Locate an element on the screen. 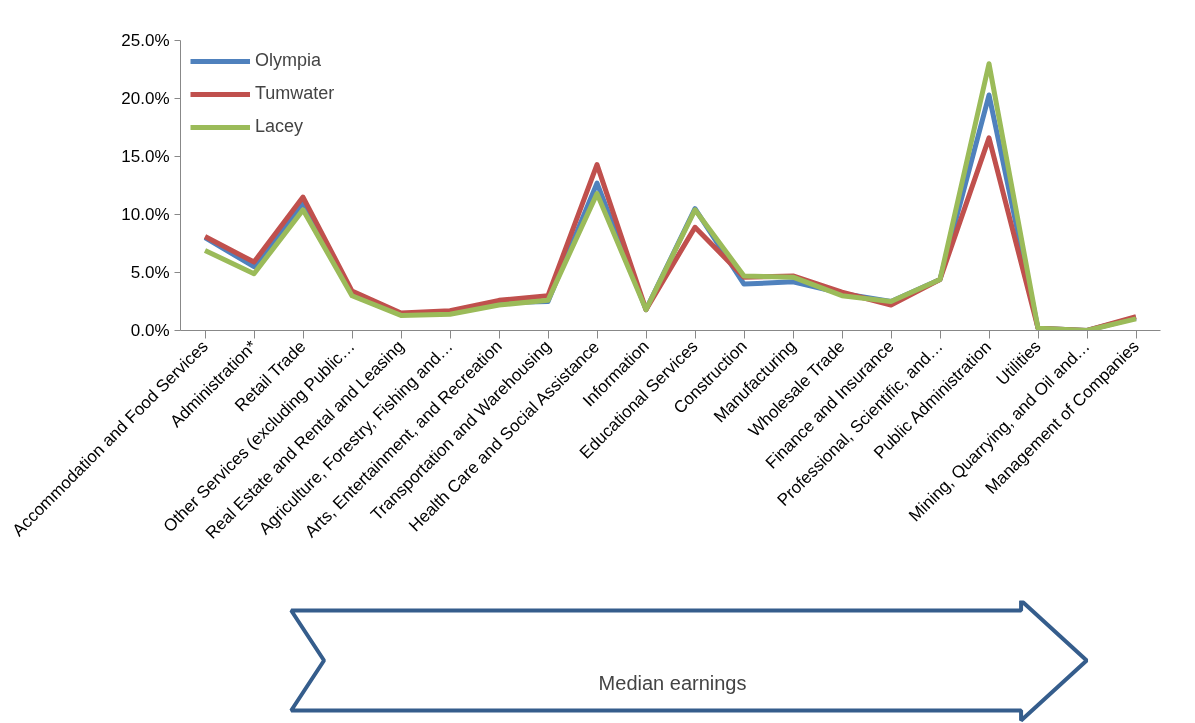 The image size is (1195, 723). legend-label: Lacey is located at coordinates (279, 126).